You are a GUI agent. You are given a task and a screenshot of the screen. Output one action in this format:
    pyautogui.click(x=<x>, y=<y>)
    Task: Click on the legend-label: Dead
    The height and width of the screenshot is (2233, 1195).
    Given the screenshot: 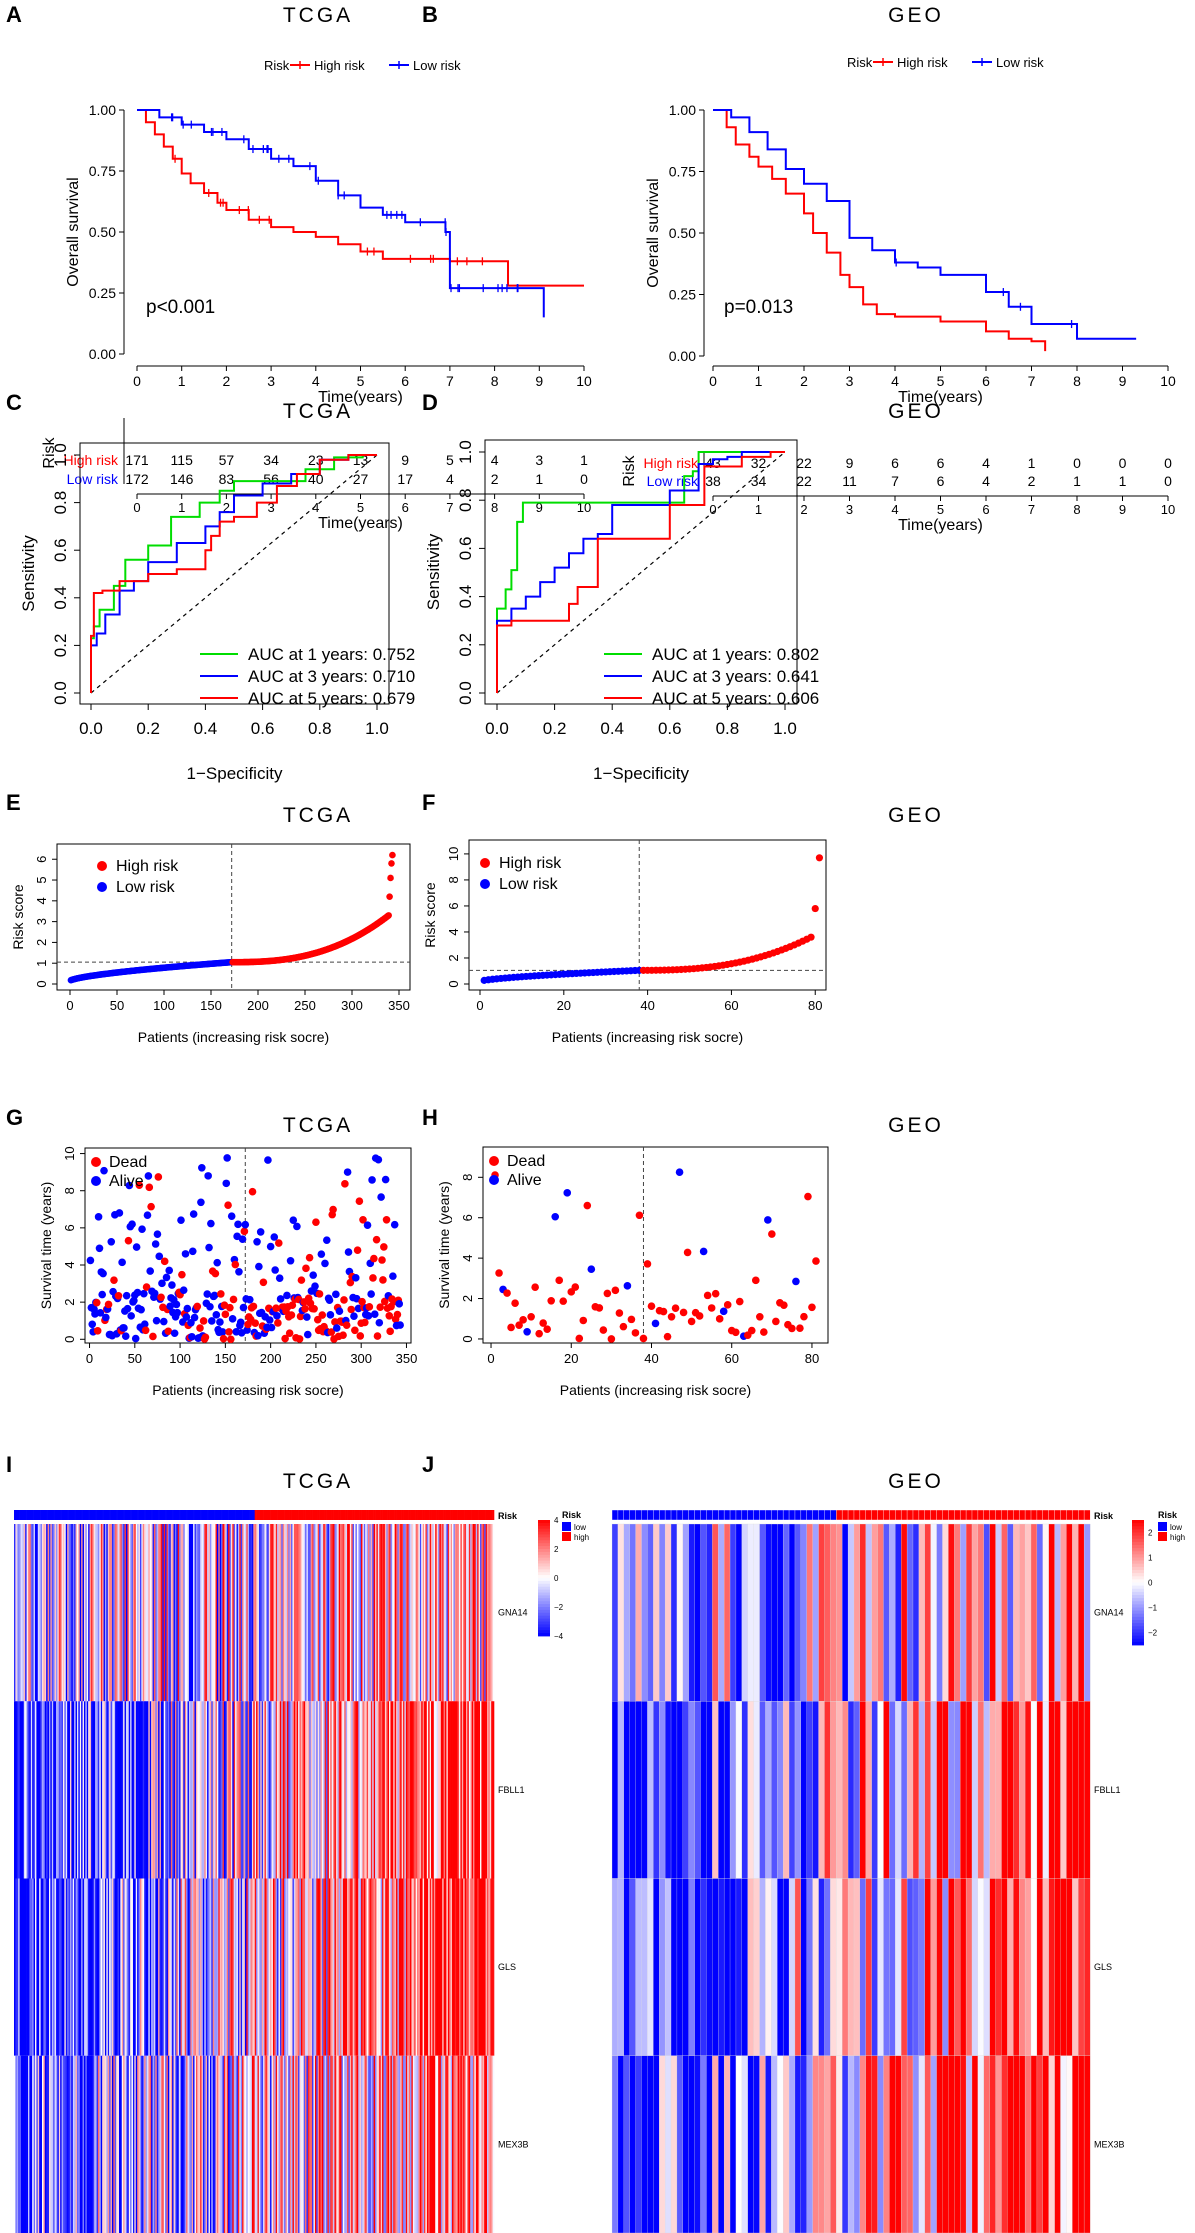 What is the action you would take?
    pyautogui.click(x=526, y=1161)
    